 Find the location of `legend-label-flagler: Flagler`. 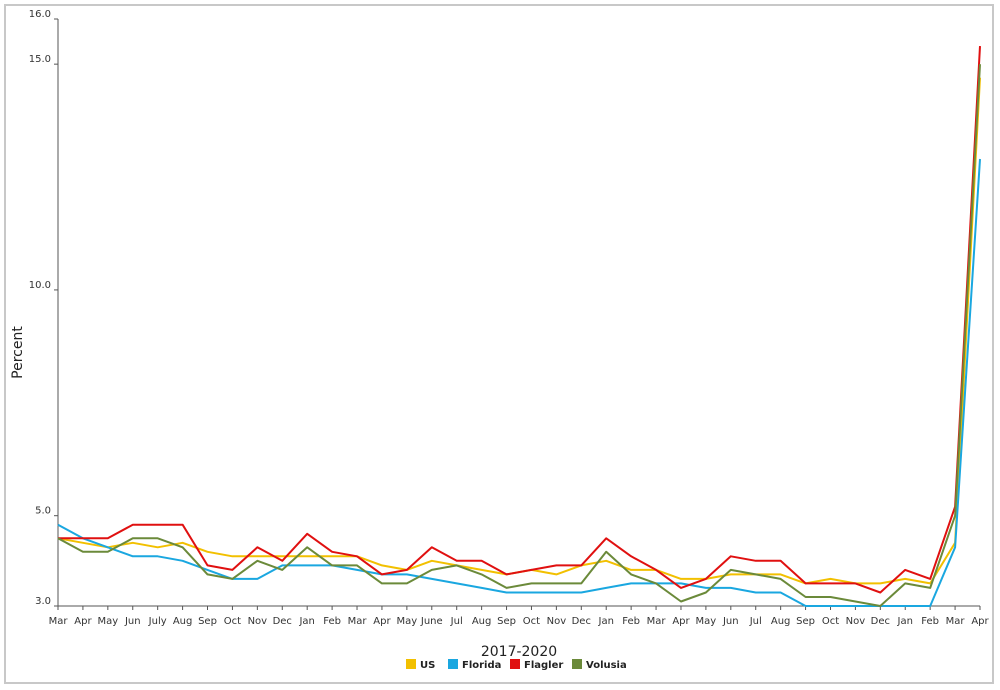

legend-label-flagler: Flagler is located at coordinates (543, 665).